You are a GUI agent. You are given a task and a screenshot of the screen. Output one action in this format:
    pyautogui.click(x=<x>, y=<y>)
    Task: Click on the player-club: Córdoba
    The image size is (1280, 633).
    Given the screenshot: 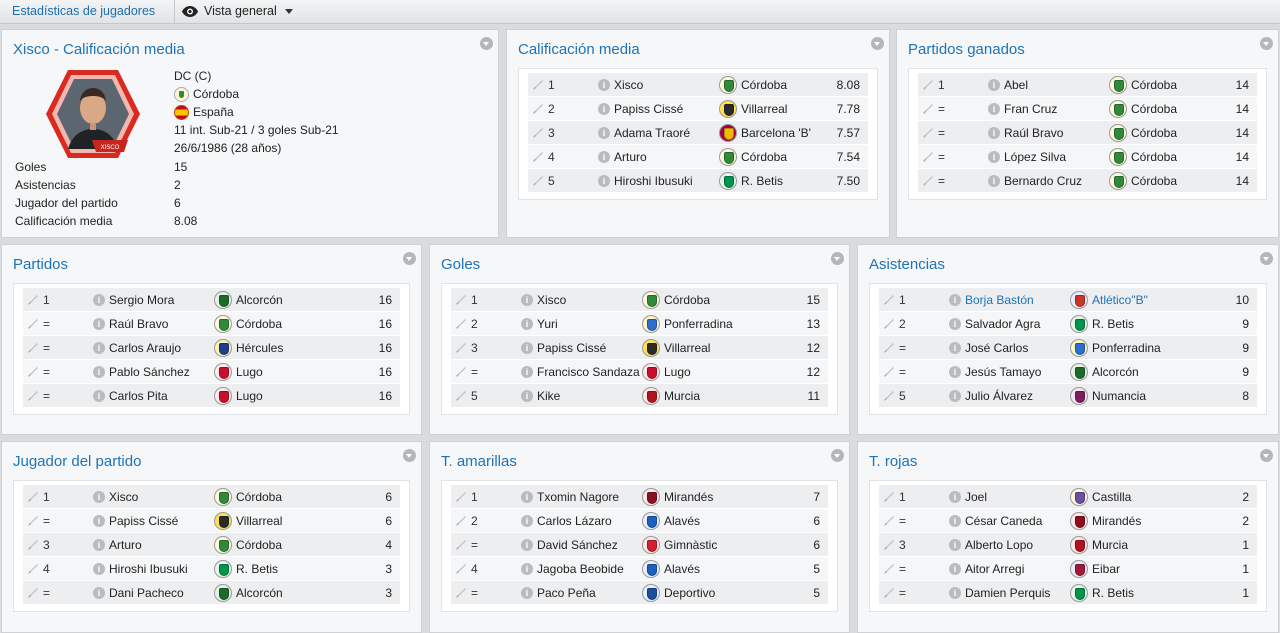 What is the action you would take?
    pyautogui.click(x=256, y=94)
    